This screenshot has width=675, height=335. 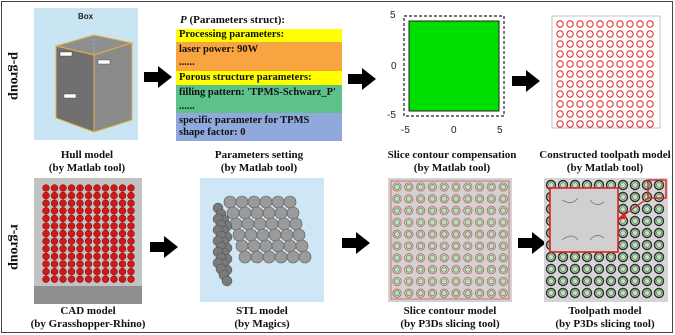 What do you see at coordinates (164, 247) in the screenshot?
I see `arrow-cad-to-stl` at bounding box center [164, 247].